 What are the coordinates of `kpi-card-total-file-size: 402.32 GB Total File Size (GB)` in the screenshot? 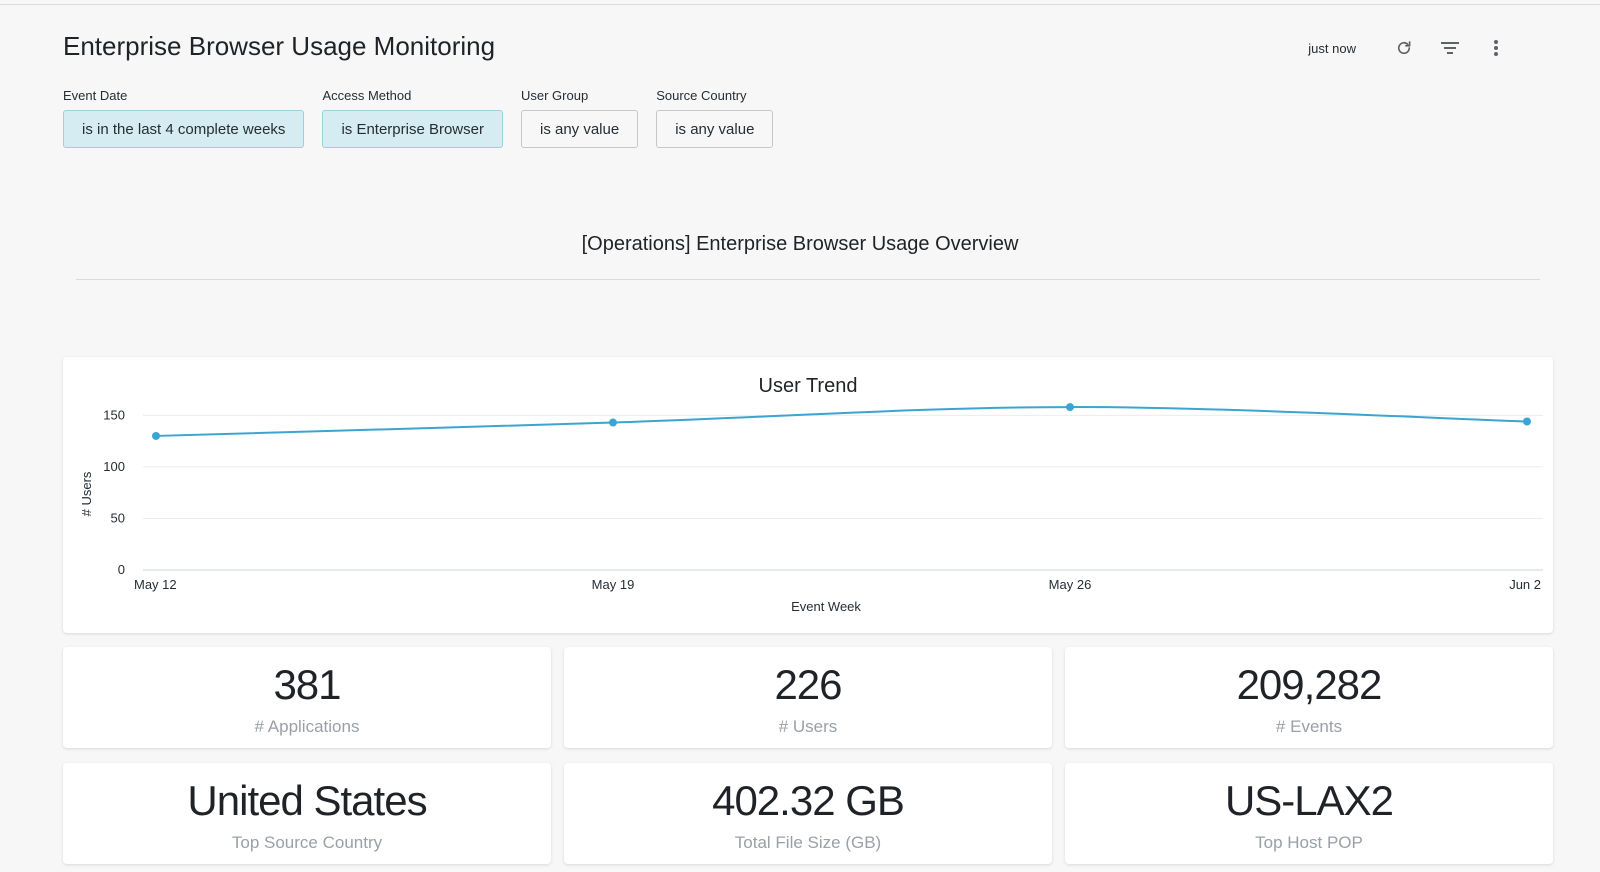 It's located at (808, 813).